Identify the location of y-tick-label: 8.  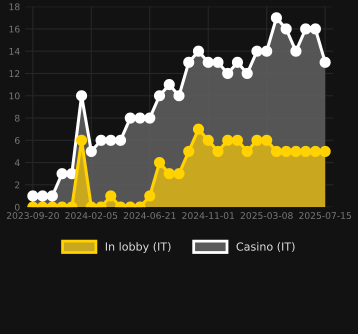
(17, 118).